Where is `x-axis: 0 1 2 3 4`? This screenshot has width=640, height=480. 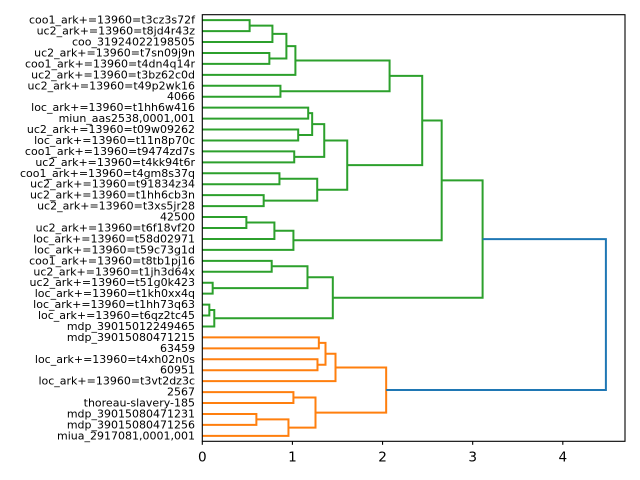
x-axis: 0 1 2 3 4 is located at coordinates (382, 453).